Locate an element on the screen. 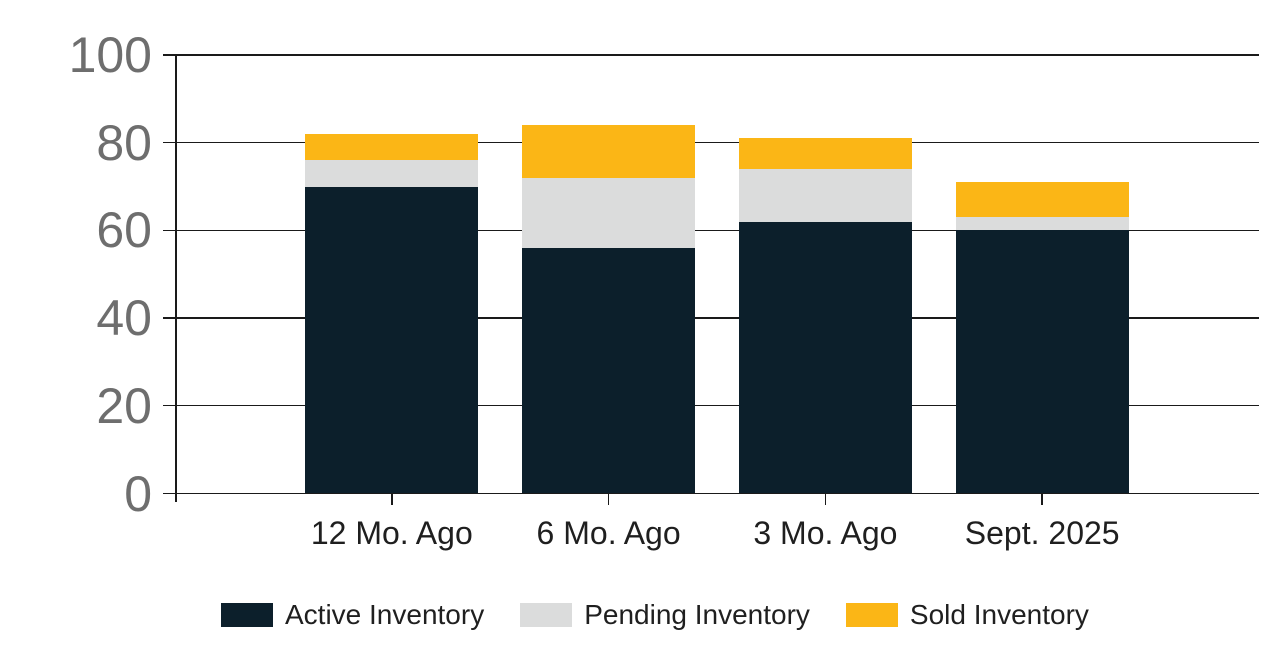 This screenshot has height=663, width=1261. bar-3-segment-pending is located at coordinates (825, 195).